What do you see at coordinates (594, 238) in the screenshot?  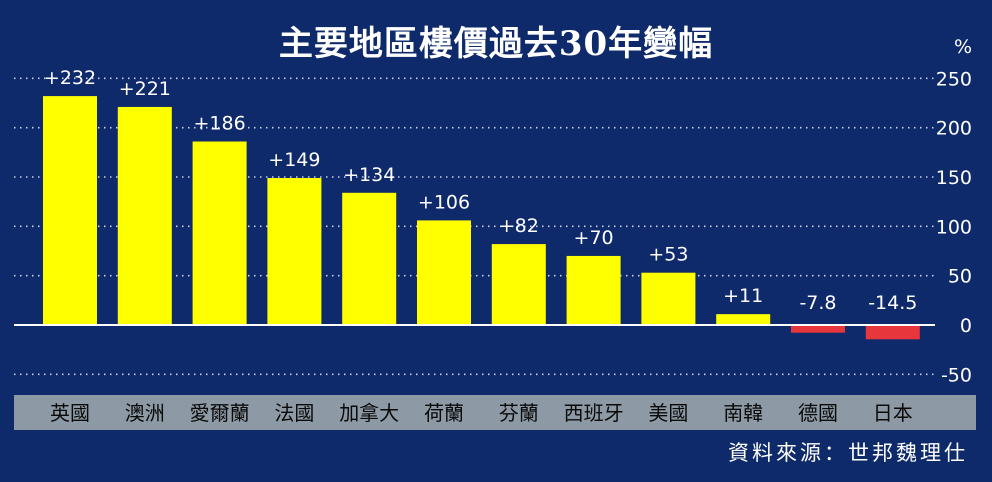 I see `data-label: +70` at bounding box center [594, 238].